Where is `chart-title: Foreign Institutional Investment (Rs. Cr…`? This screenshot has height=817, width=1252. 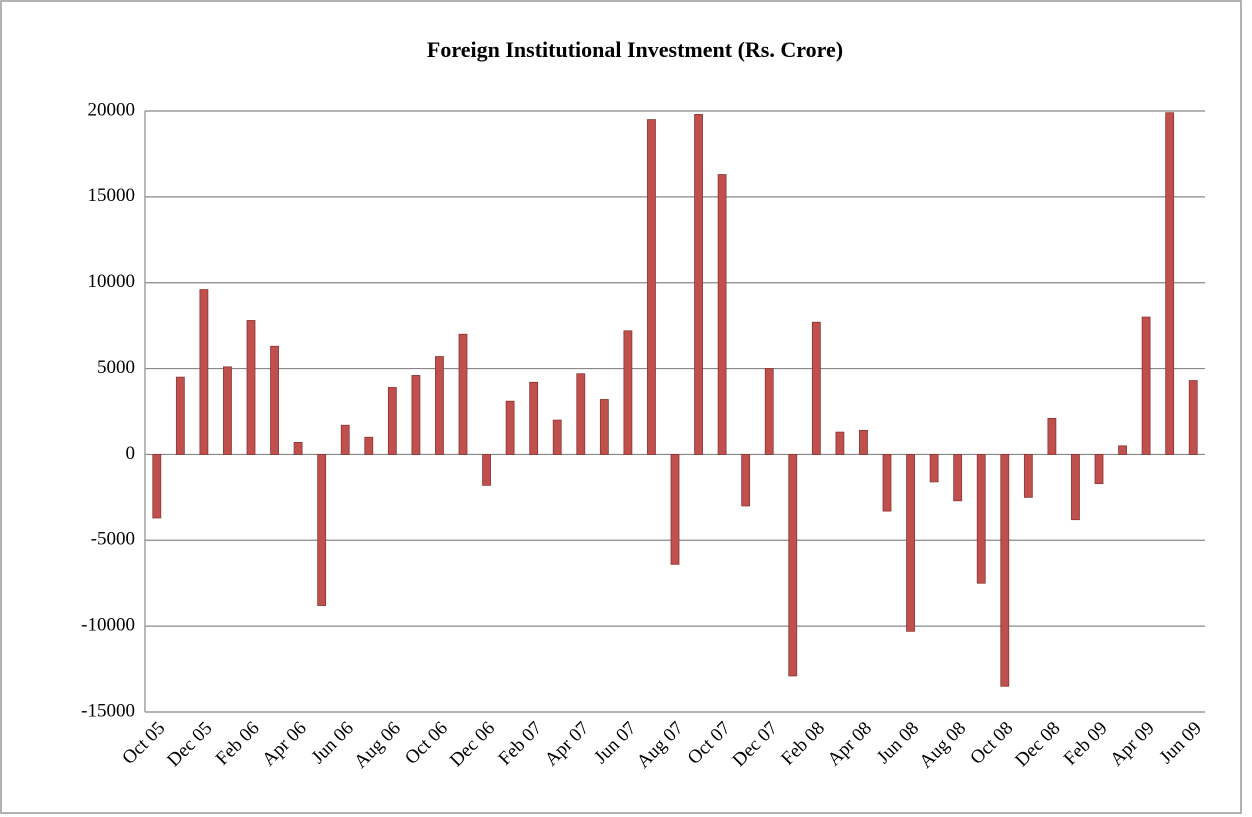 chart-title: Foreign Institutional Investment (Rs. Cr… is located at coordinates (635, 49).